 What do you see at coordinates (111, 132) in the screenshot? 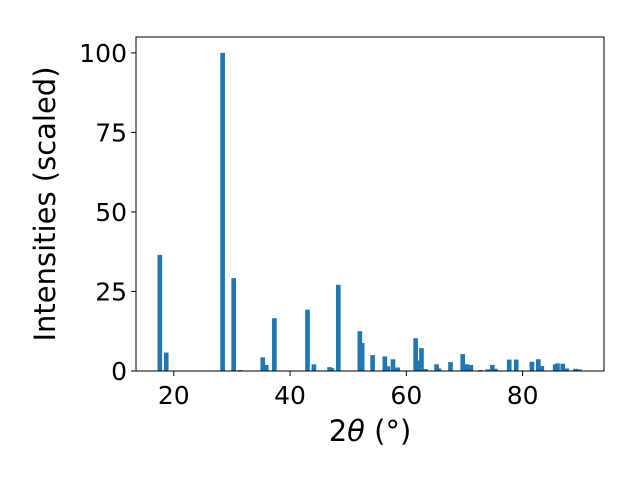
I see `y-tick-label: 75` at bounding box center [111, 132].